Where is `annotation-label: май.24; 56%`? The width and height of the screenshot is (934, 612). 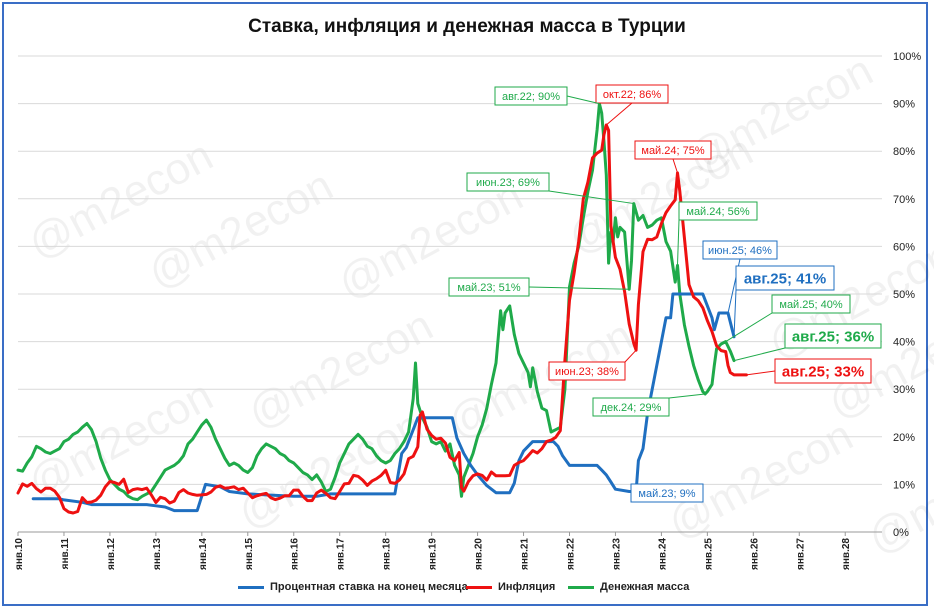
annotation-label: май.24; 56% is located at coordinates (717, 212).